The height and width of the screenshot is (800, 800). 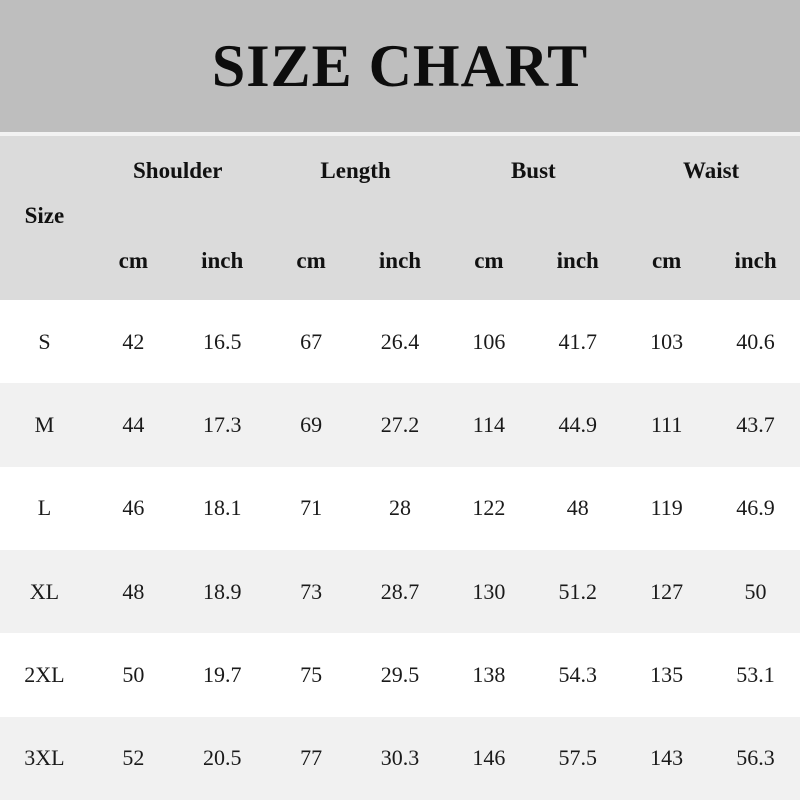 I want to click on value-cell: 29.5, so click(x=400, y=674).